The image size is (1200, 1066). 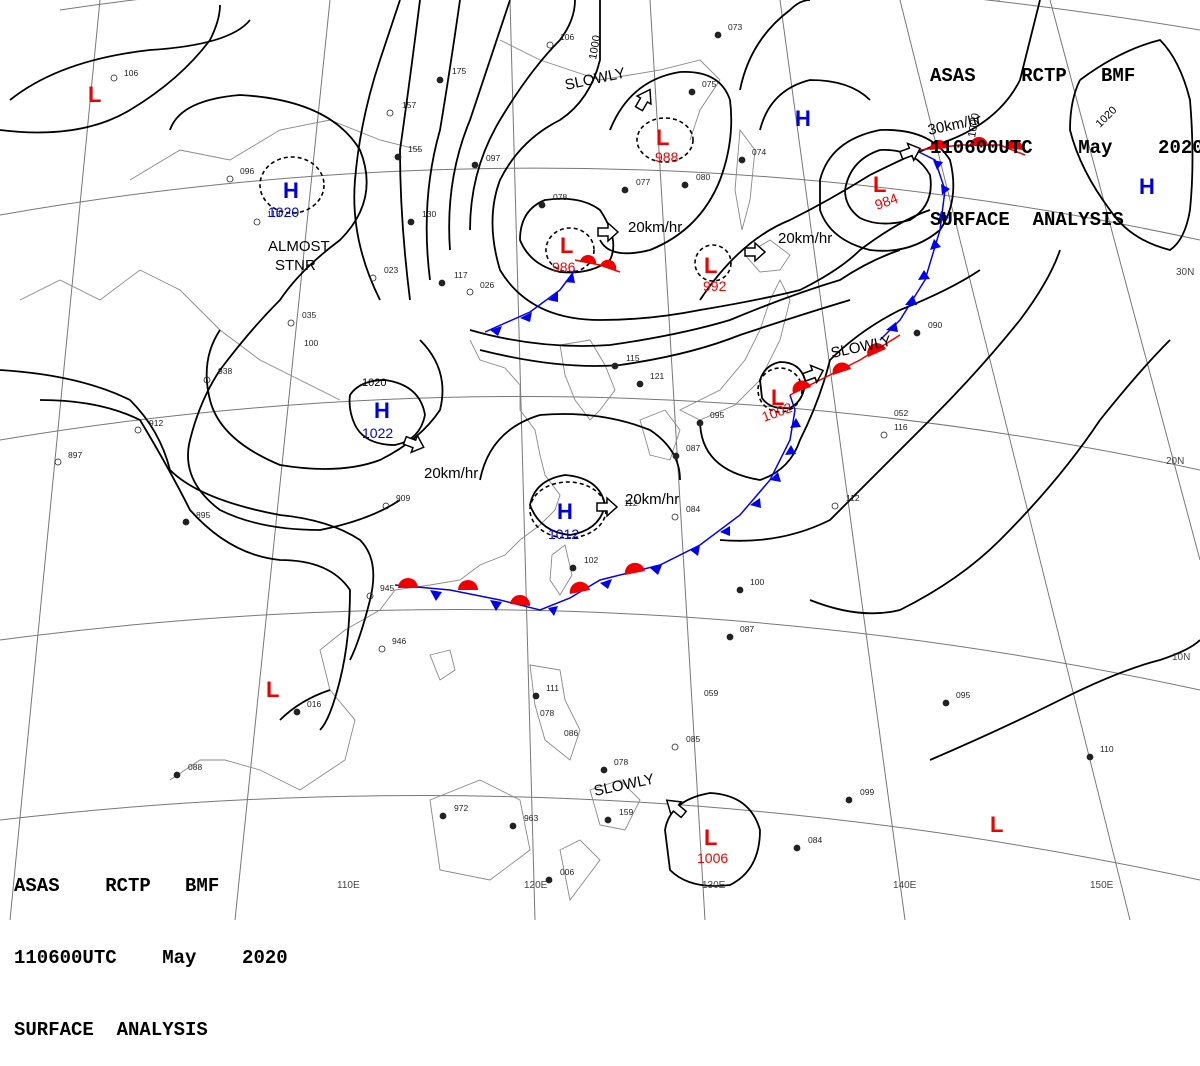 I want to click on isobar-1020-east, so click(x=1131, y=145).